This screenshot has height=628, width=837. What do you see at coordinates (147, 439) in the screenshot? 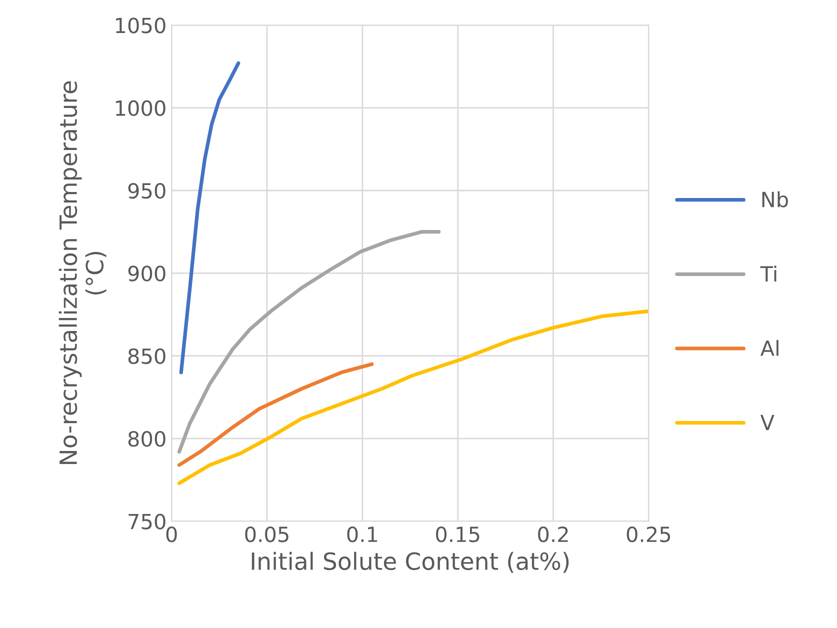
I see `y-tick-label: 800` at bounding box center [147, 439].